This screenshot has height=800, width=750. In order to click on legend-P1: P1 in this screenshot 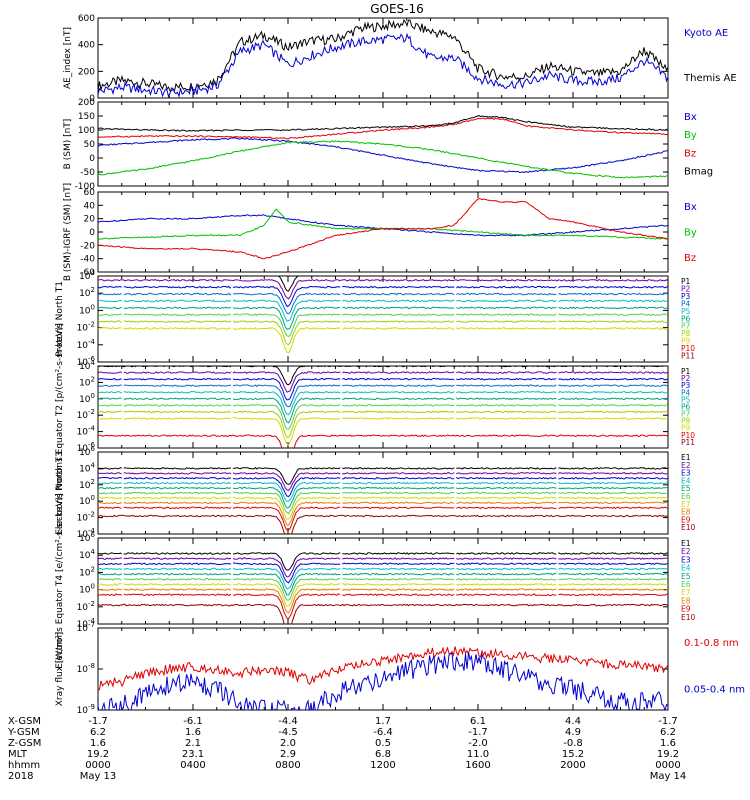, I will do `click(686, 371)`.